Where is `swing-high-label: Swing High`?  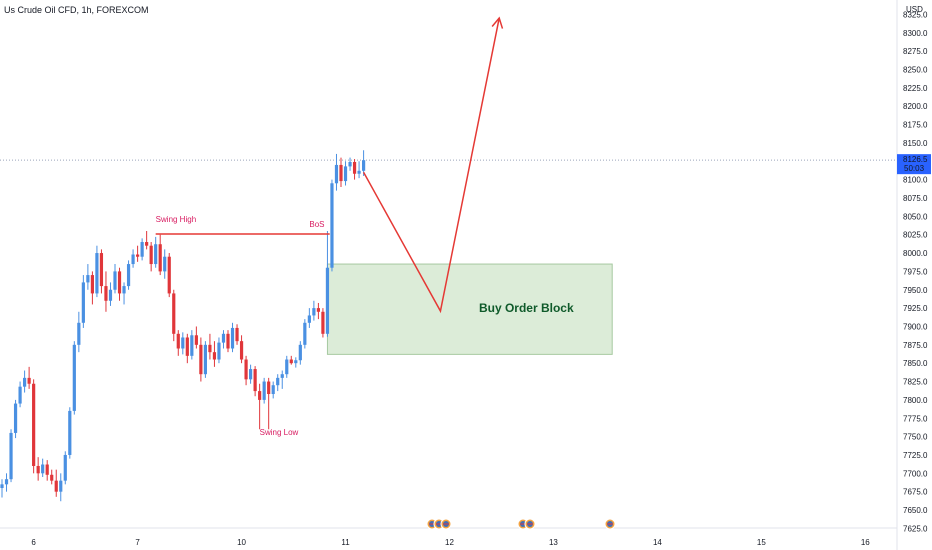
swing-high-label: Swing High is located at coordinates (176, 219).